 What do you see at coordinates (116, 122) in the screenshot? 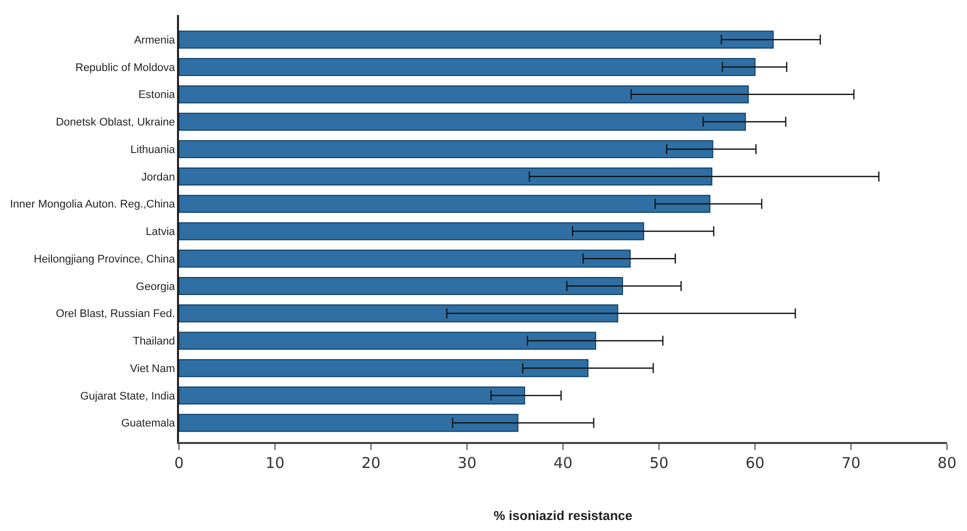
I see `y-tick-label: Donetsk Oblast, Ukraine` at bounding box center [116, 122].